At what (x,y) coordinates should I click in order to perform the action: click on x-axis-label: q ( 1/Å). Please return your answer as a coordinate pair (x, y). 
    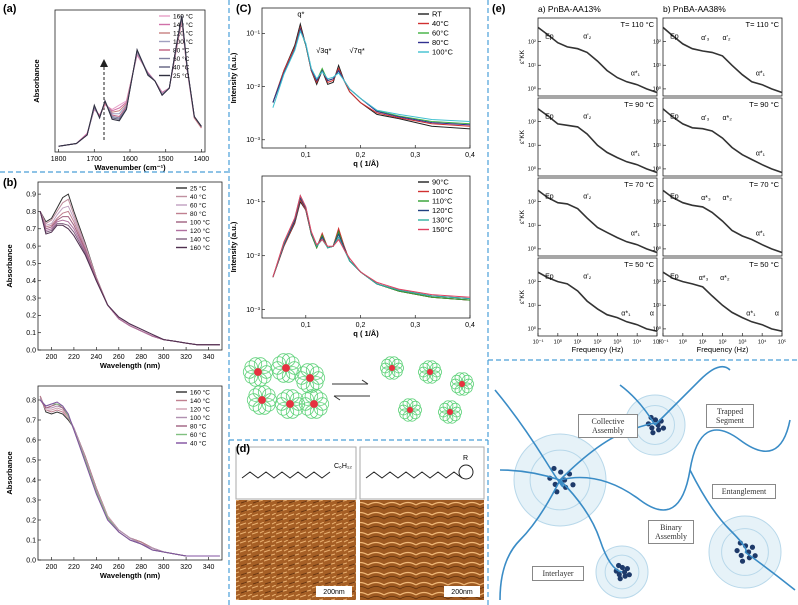
    Looking at the image, I should click on (366, 333).